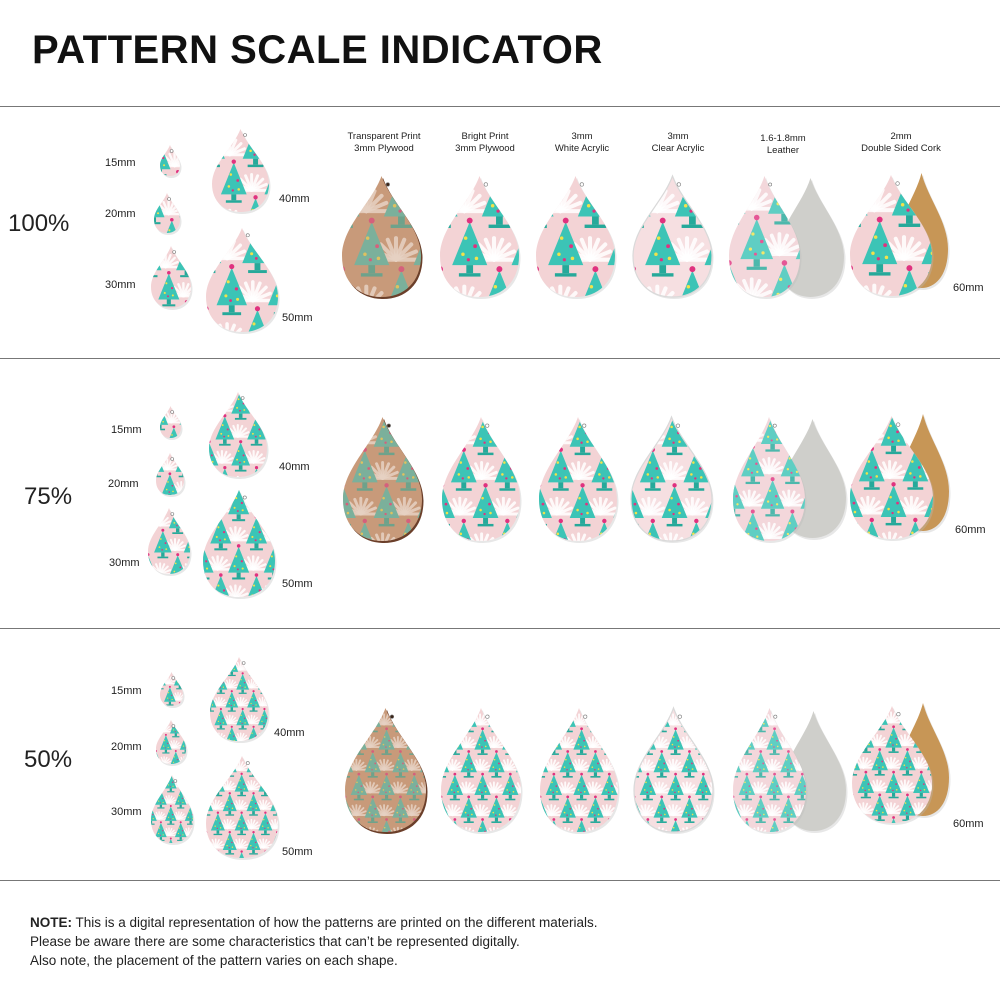 This screenshot has width=1000, height=1000. What do you see at coordinates (48, 759) in the screenshot?
I see `scale-label: 50%` at bounding box center [48, 759].